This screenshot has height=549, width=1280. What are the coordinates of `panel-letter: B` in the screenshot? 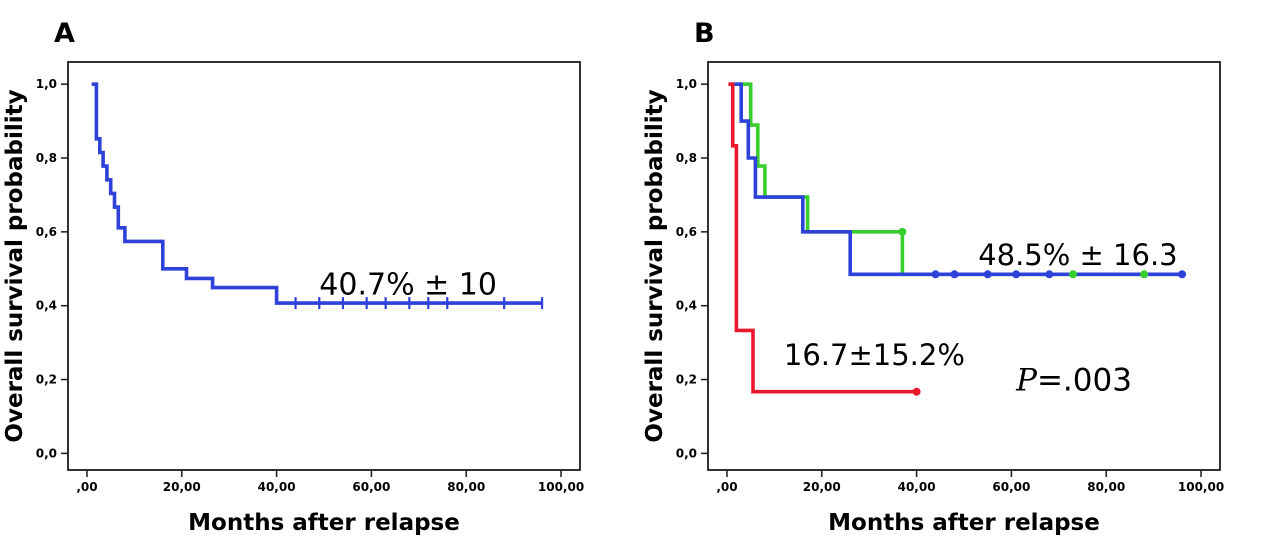 It's located at (704, 33).